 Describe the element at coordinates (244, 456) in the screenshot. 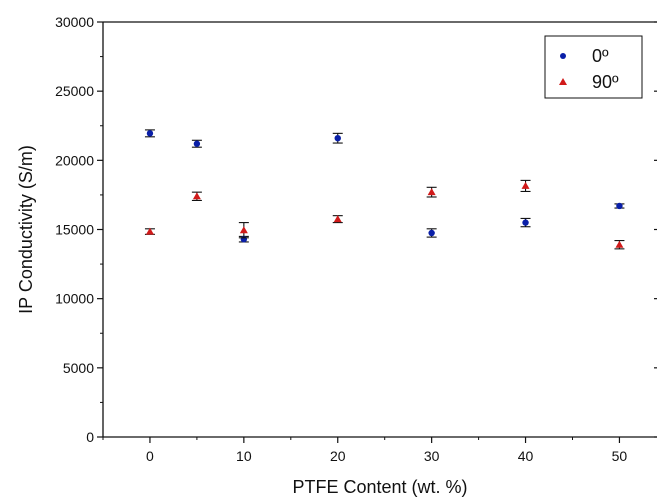

I see `x-tick-label: 10` at that location.